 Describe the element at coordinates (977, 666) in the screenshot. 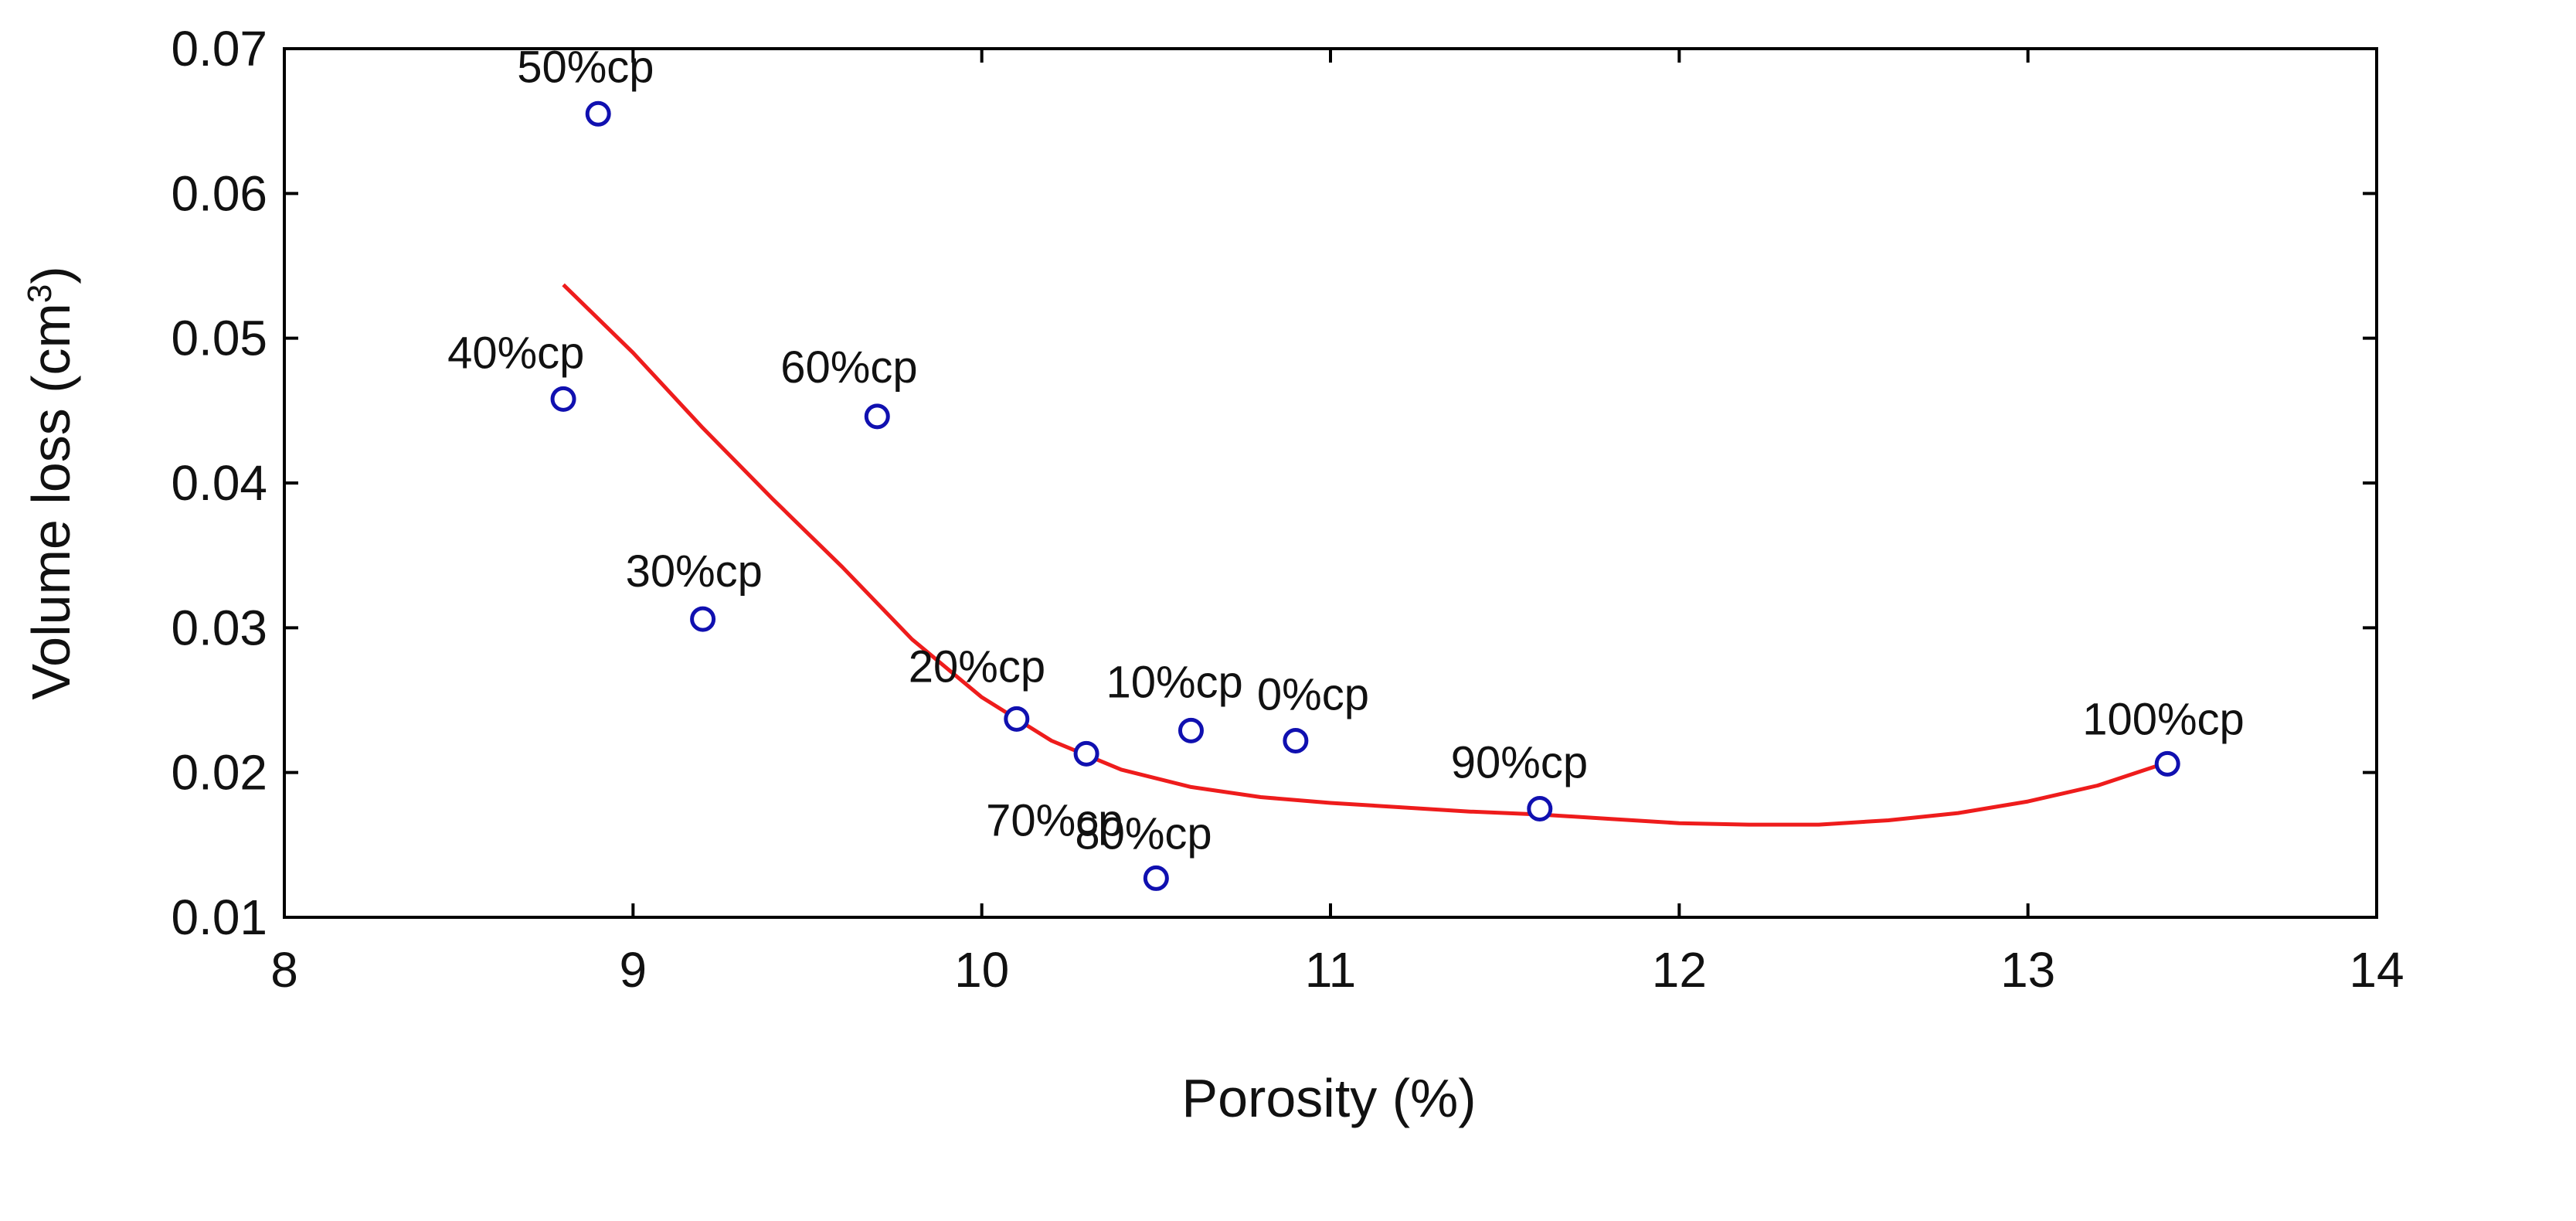

I see `data-point-label: 20%cp` at that location.